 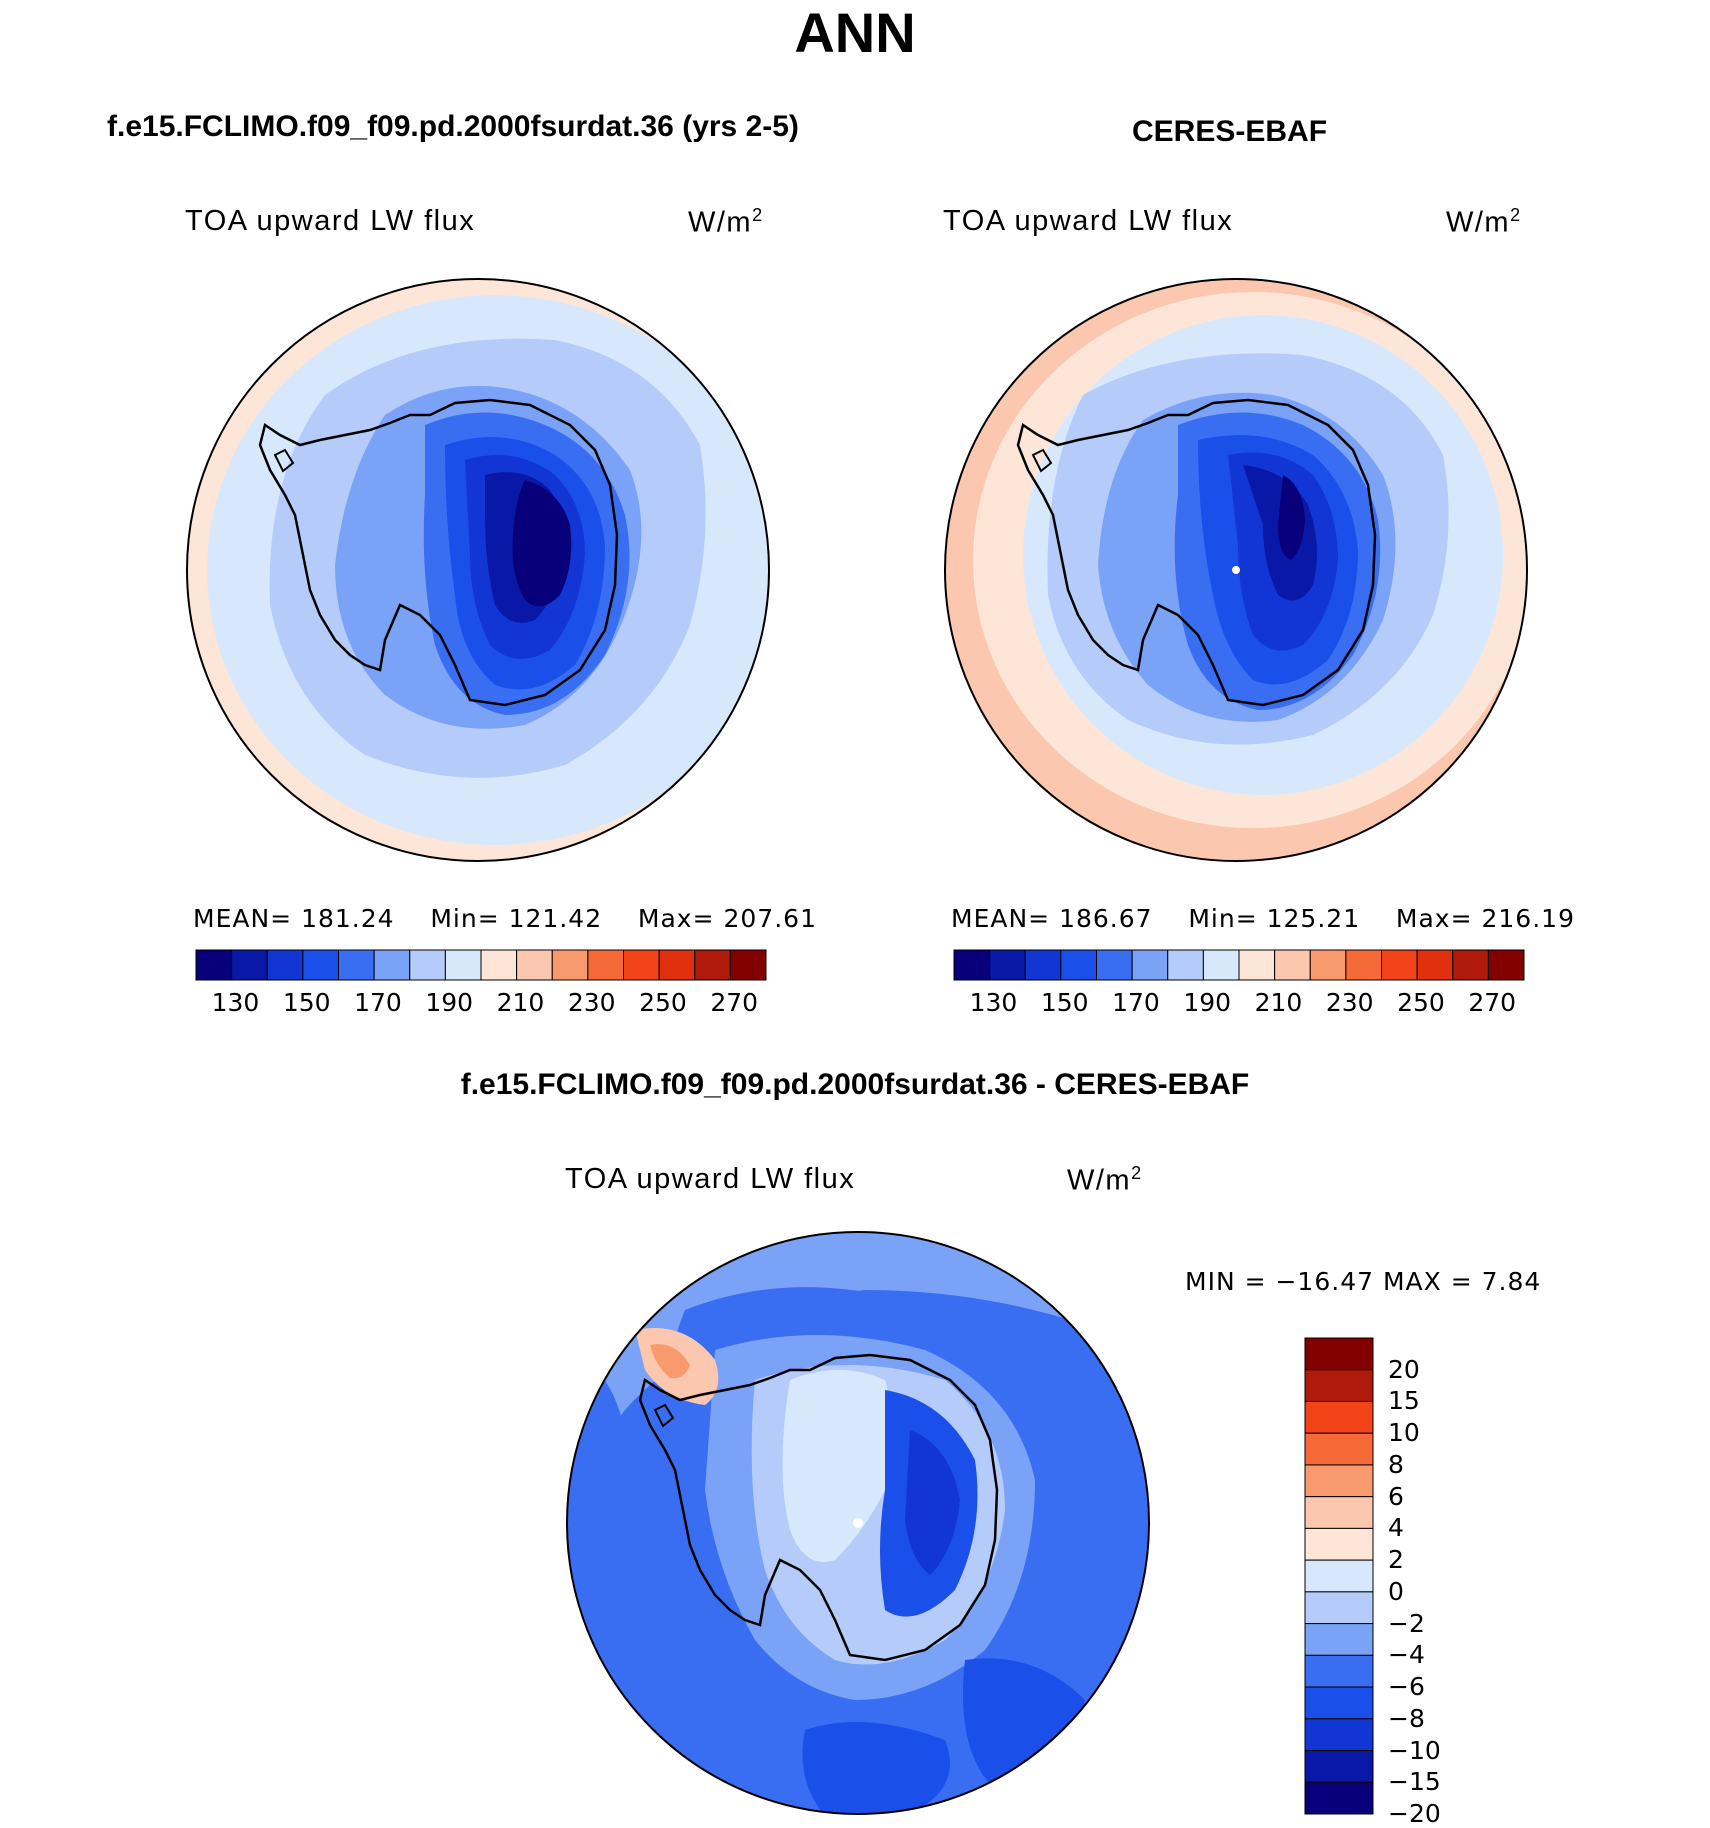 What do you see at coordinates (663, 1002) in the screenshot?
I see `model-colorbar-tick-label: 250` at bounding box center [663, 1002].